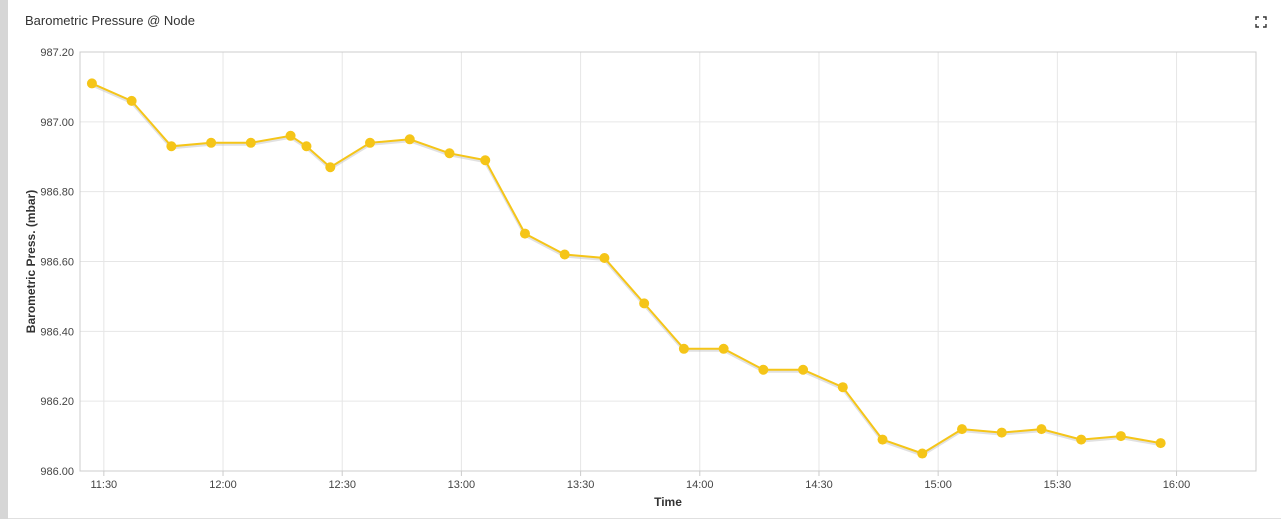 The width and height of the screenshot is (1281, 519). Describe the element at coordinates (1058, 485) in the screenshot. I see `x-tick-label: 15:30` at that location.